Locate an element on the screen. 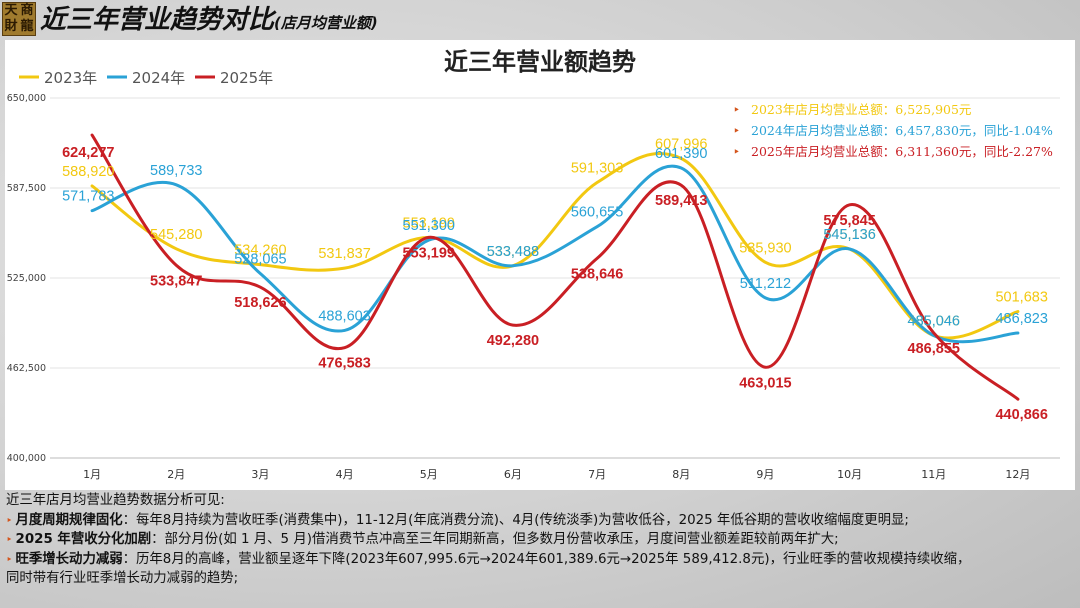 This screenshot has height=608, width=1080. analysis-continuation: 同时带有行业旺季增长动力减弱的趋势; is located at coordinates (122, 578).